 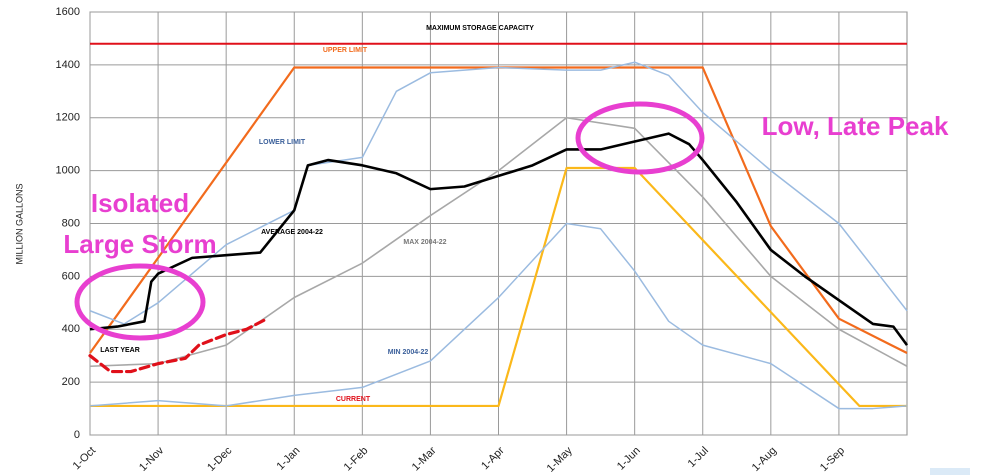 I want to click on series-label: LAST YEAR, so click(x=120, y=350).